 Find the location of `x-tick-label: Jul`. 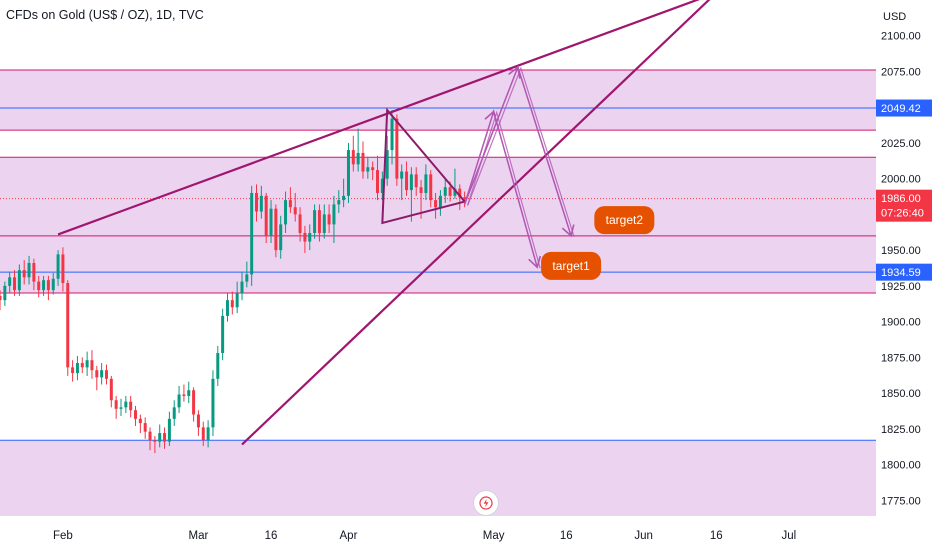

x-tick-label: Jul is located at coordinates (789, 536).